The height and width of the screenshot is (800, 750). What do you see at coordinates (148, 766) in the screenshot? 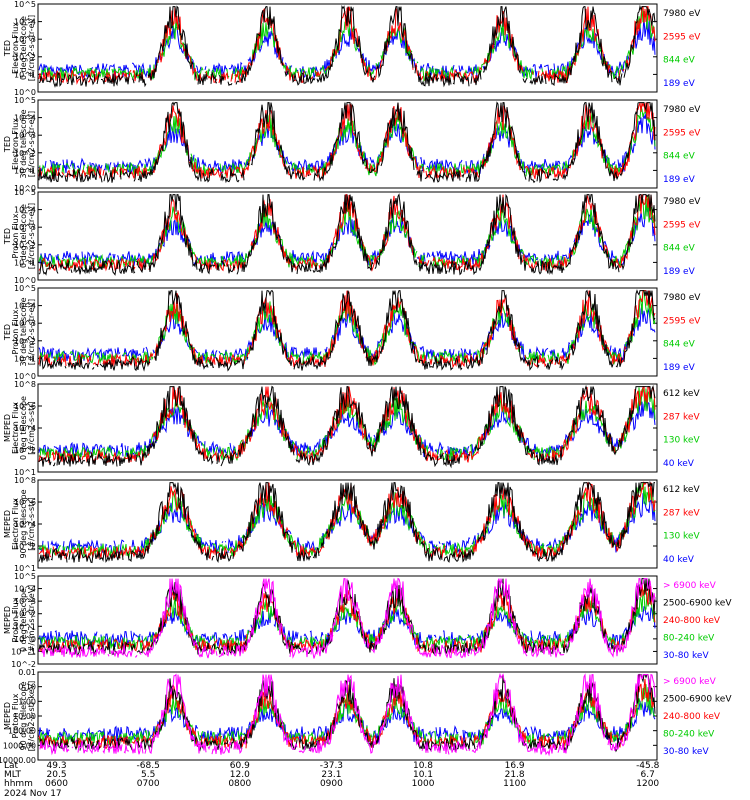
I see `x-tick-label-lat: -68.5` at bounding box center [148, 766].